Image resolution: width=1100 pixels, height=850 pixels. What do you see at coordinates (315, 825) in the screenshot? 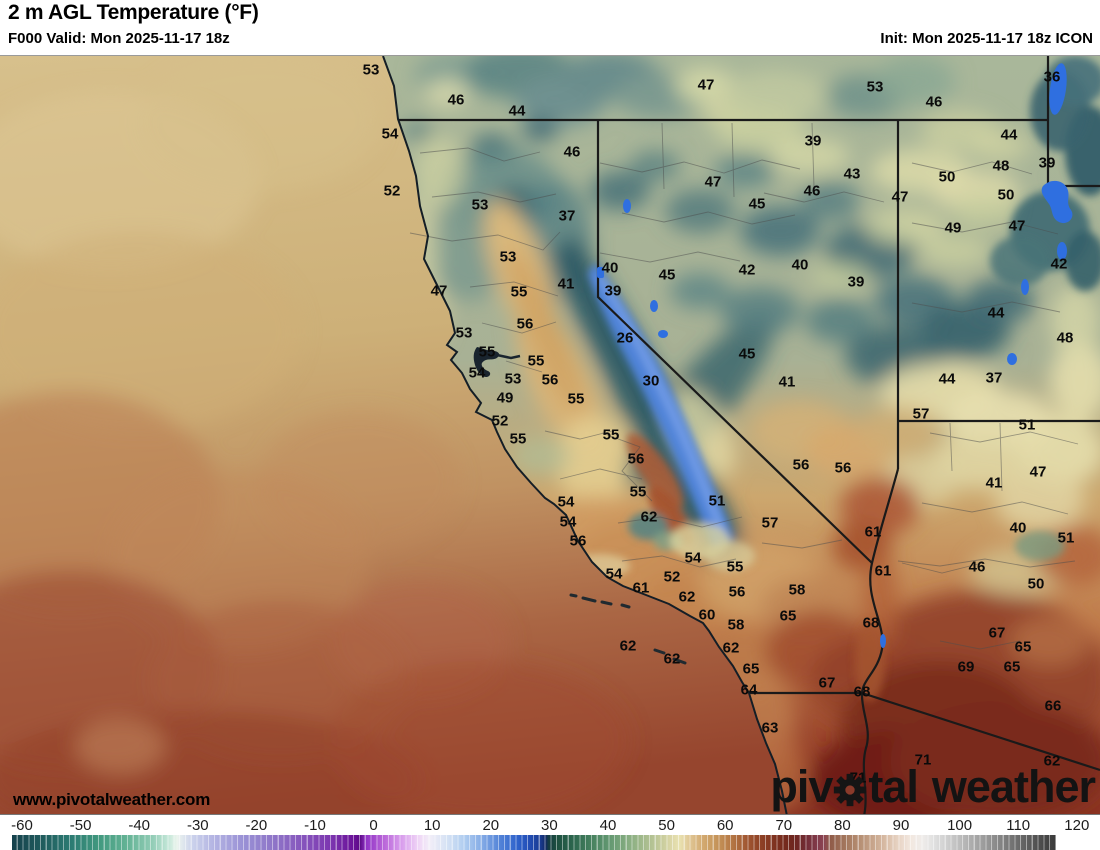
I see `colorbar-tick: -10` at bounding box center [315, 825].